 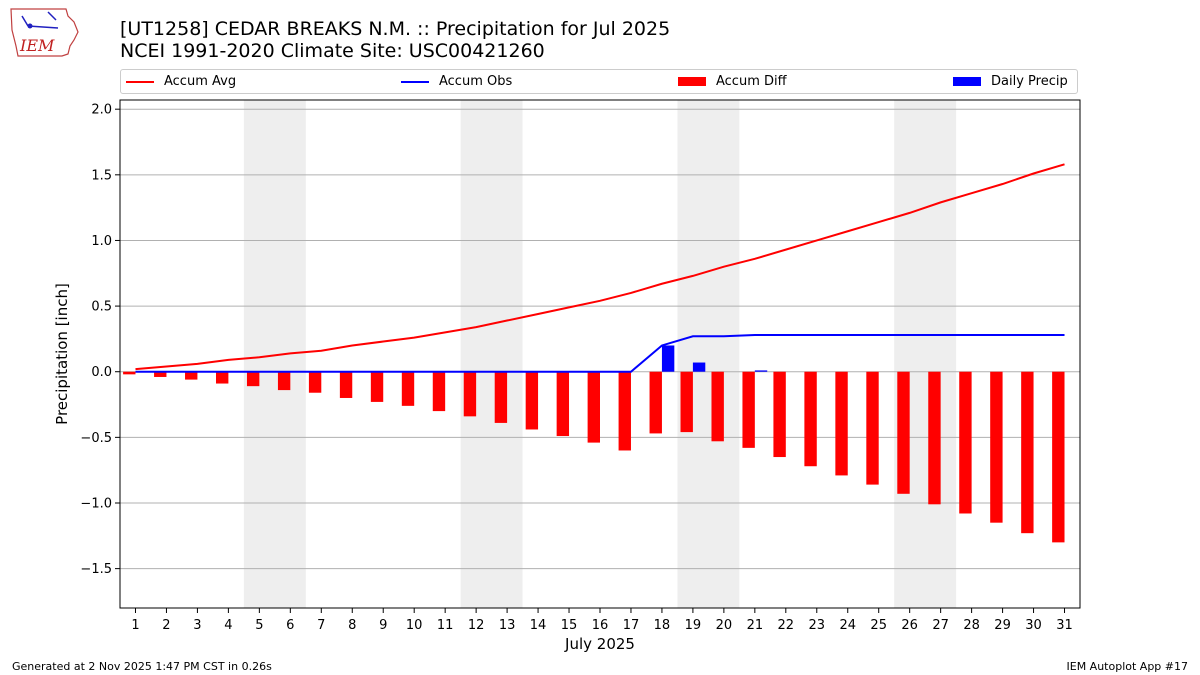 What do you see at coordinates (1029, 81) in the screenshot?
I see `legend-label-daily-precip: Daily Precip` at bounding box center [1029, 81].